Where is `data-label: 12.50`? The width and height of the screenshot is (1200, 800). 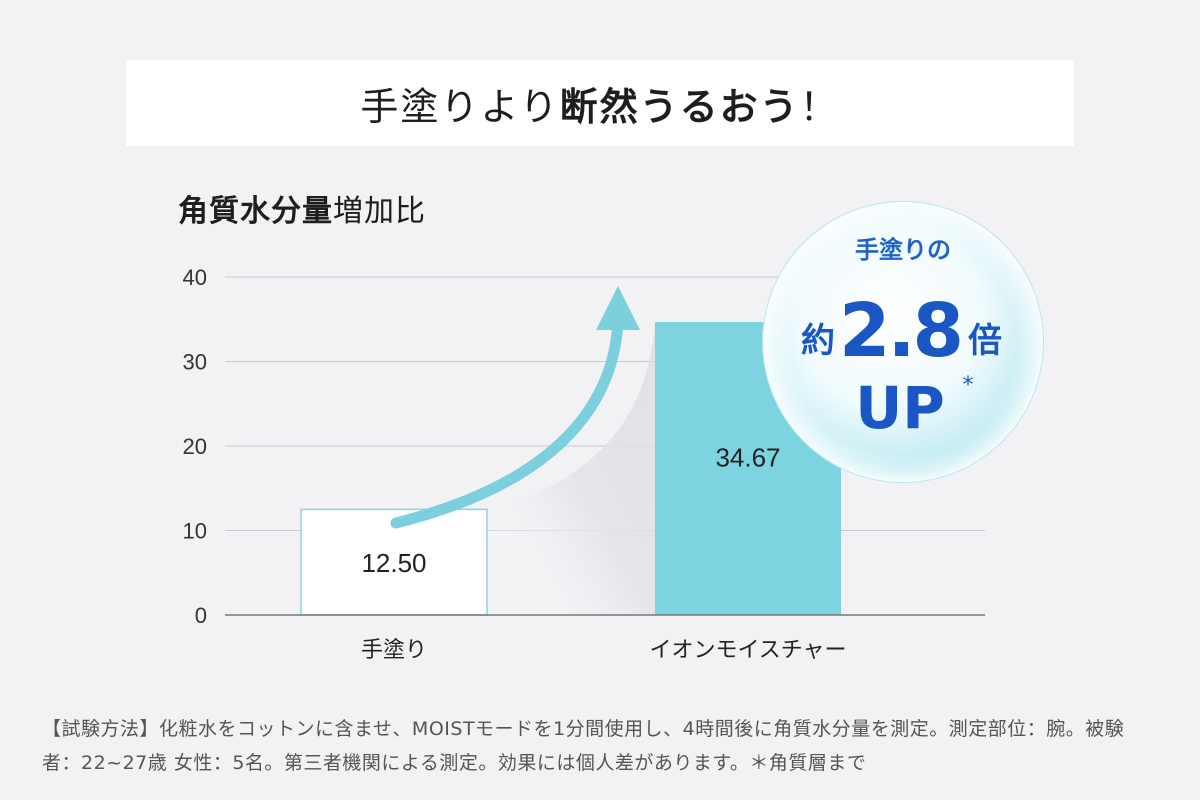
data-label: 12.50 is located at coordinates (393, 563).